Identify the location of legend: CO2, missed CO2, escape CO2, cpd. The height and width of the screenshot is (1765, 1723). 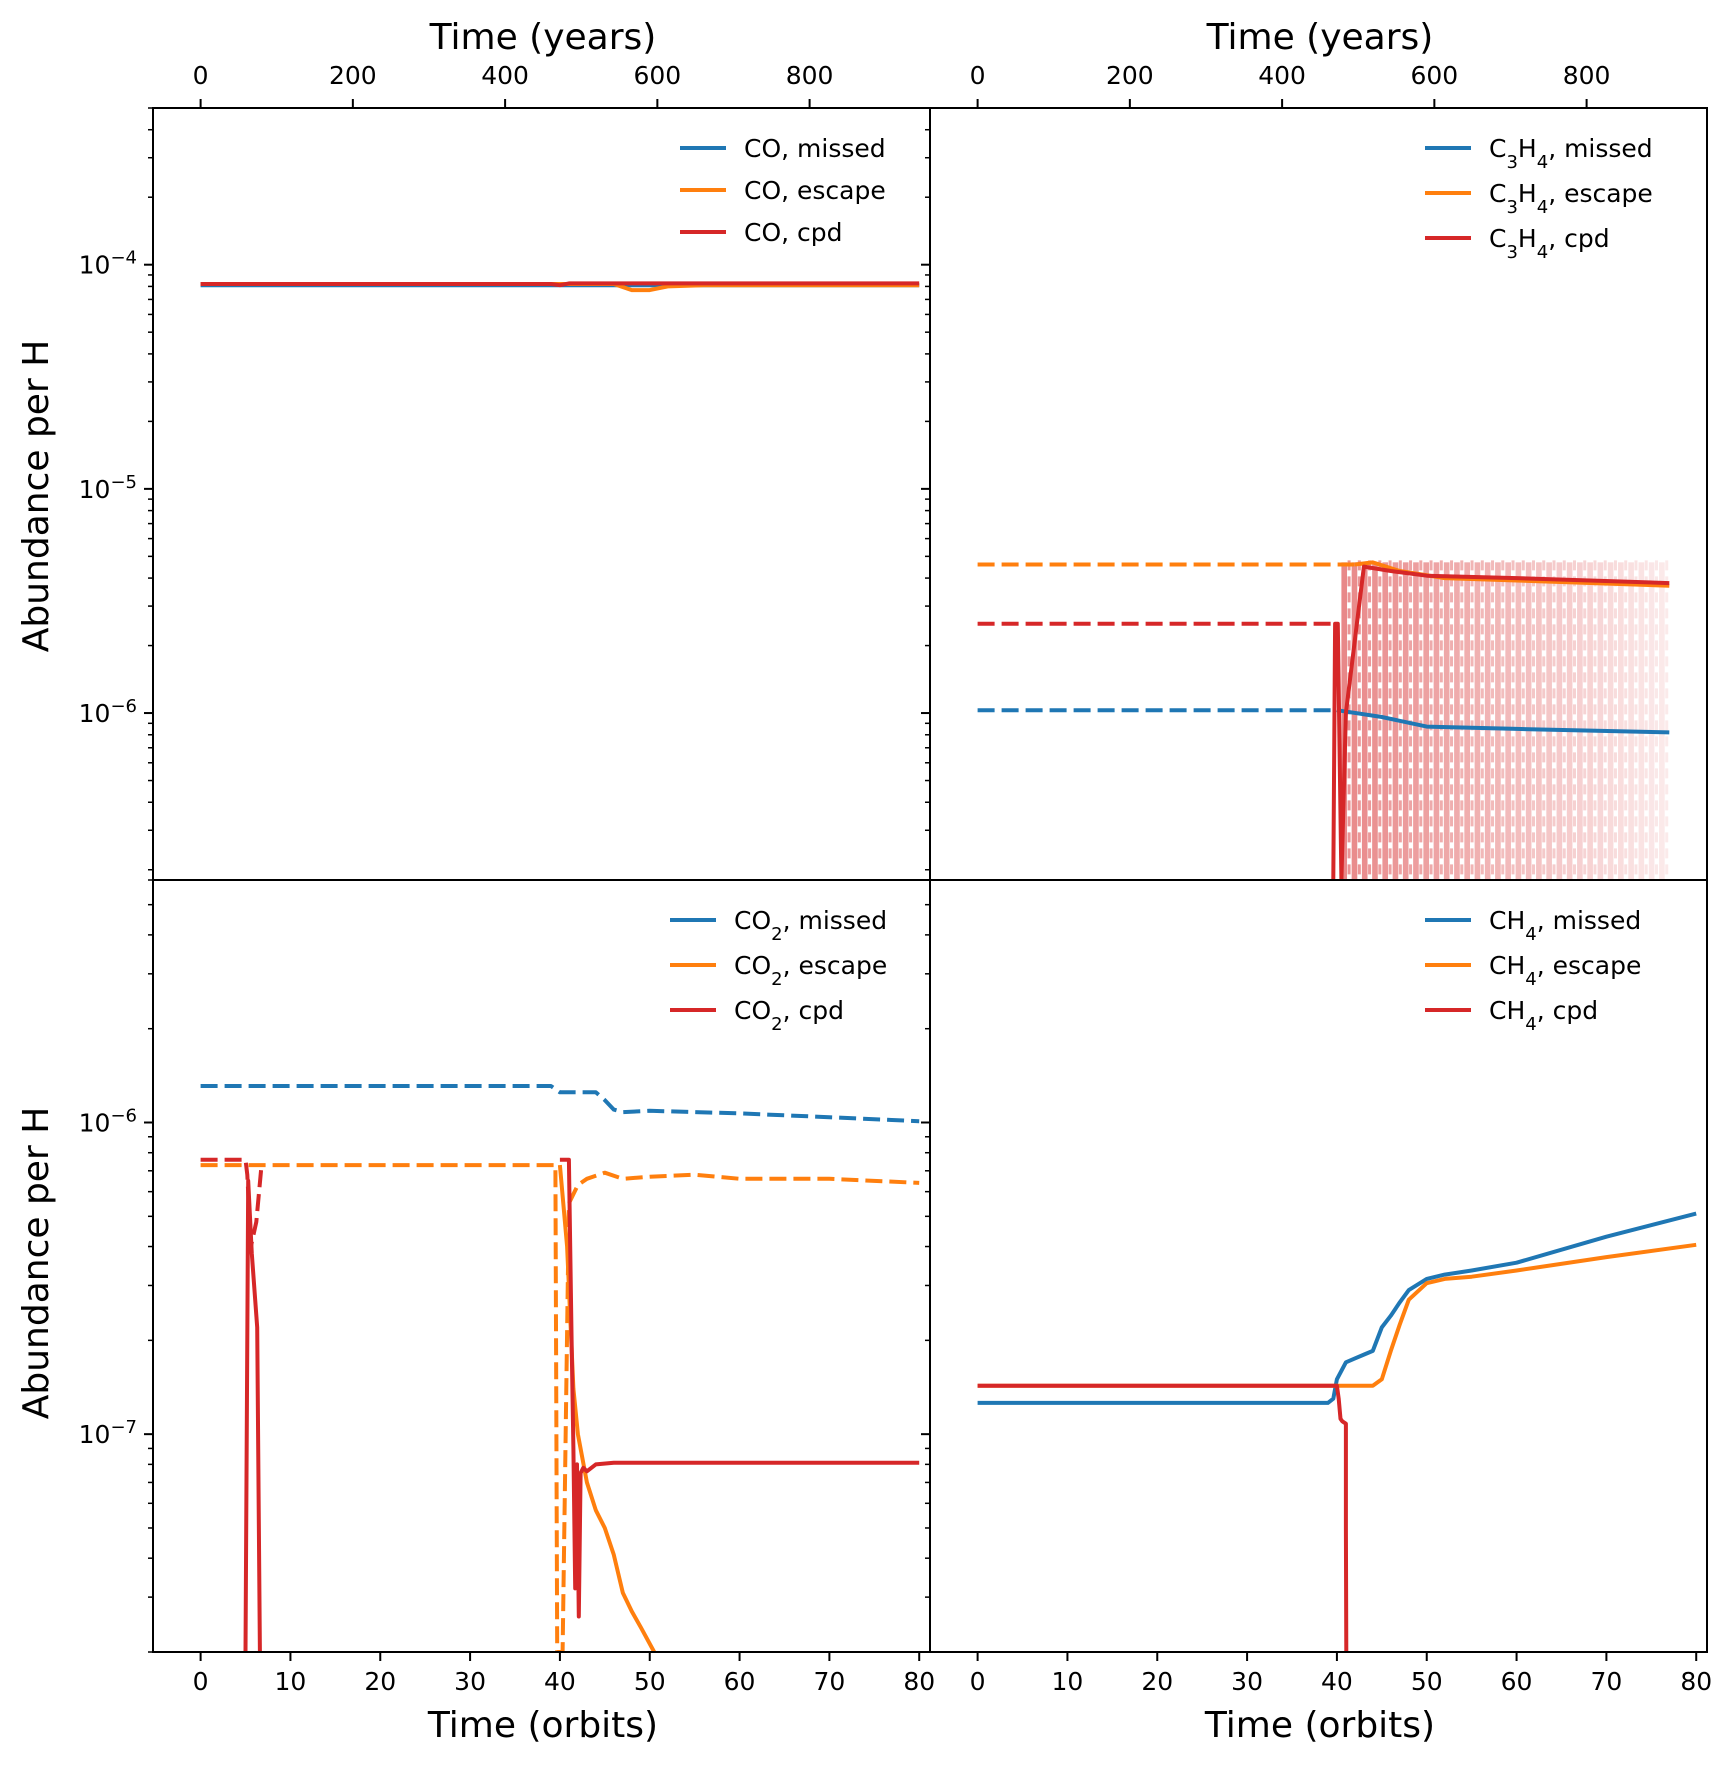
(778, 970).